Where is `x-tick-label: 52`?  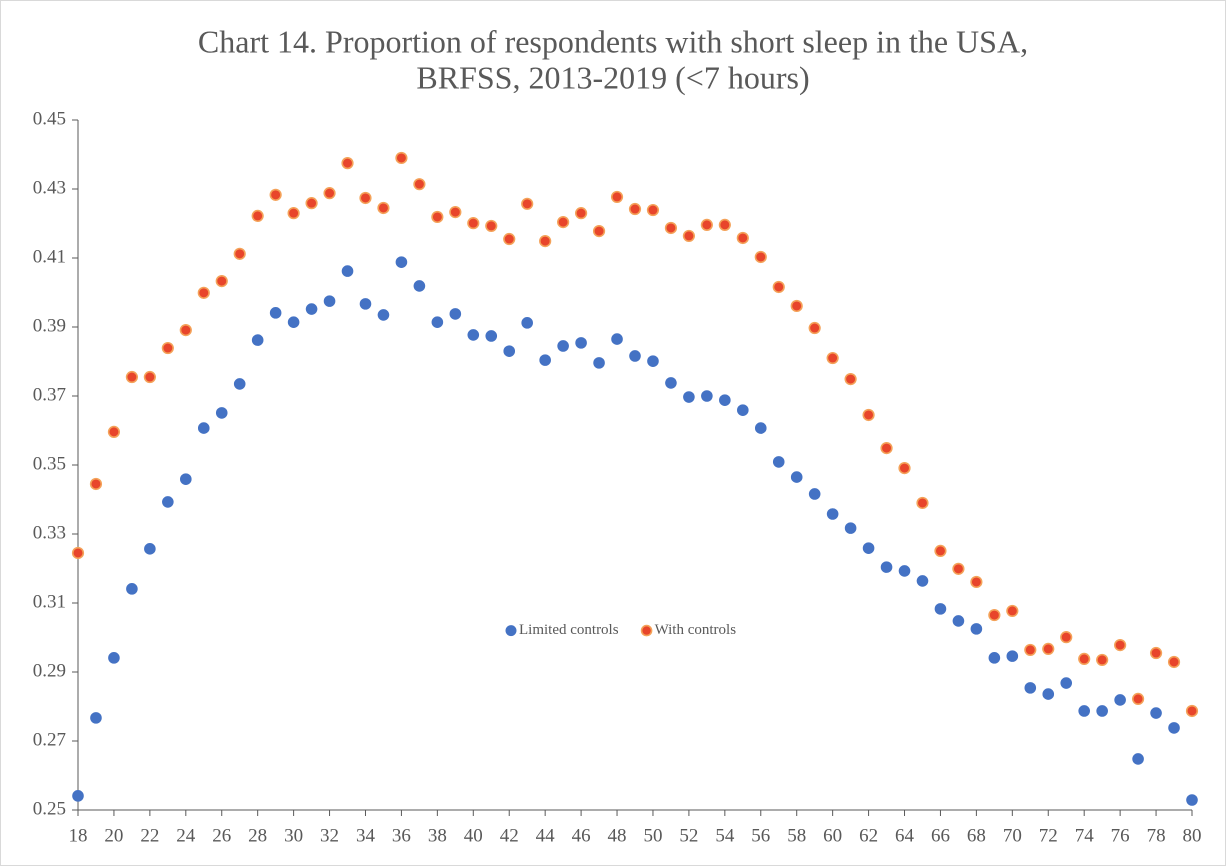
x-tick-label: 52 is located at coordinates (688, 835).